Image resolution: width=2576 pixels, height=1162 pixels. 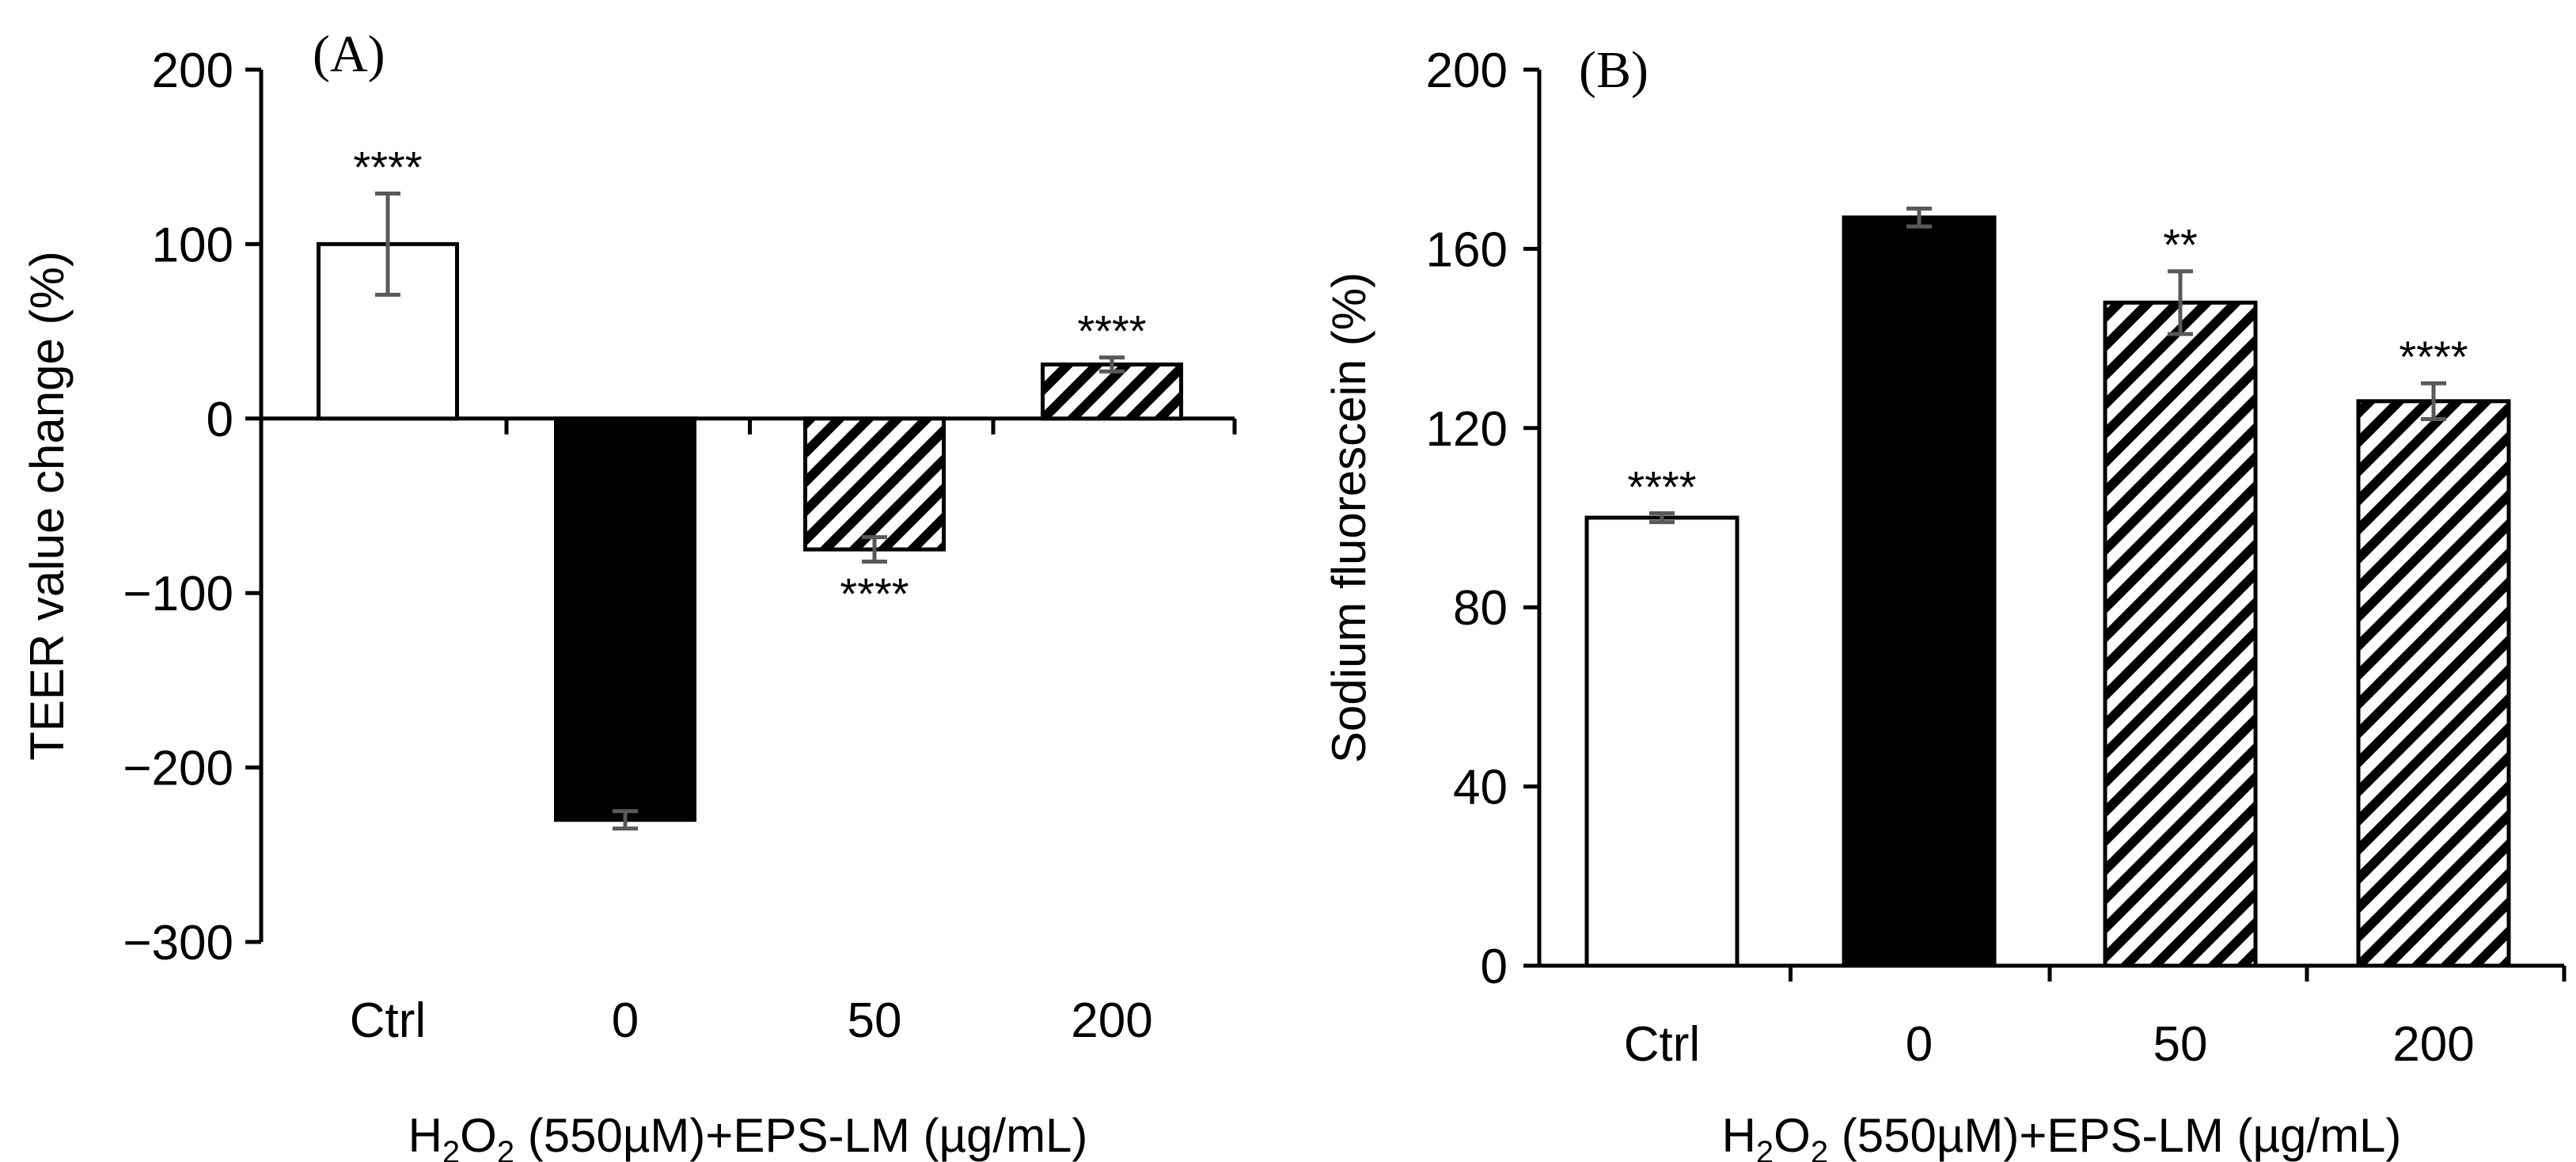 I want to click on y-axis-title: Sodium fluorescein (%), so click(x=1348, y=517).